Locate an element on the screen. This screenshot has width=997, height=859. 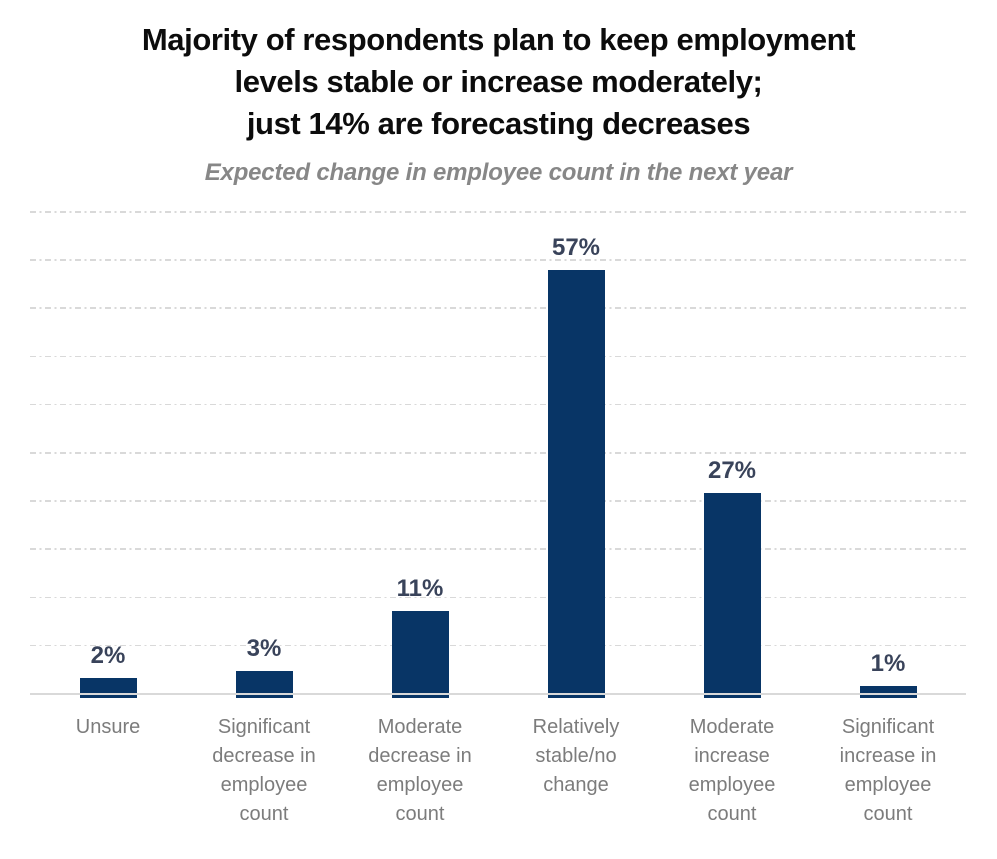
bar-slot-5: 27% Moderate increase employee count is located at coordinates (732, 518).